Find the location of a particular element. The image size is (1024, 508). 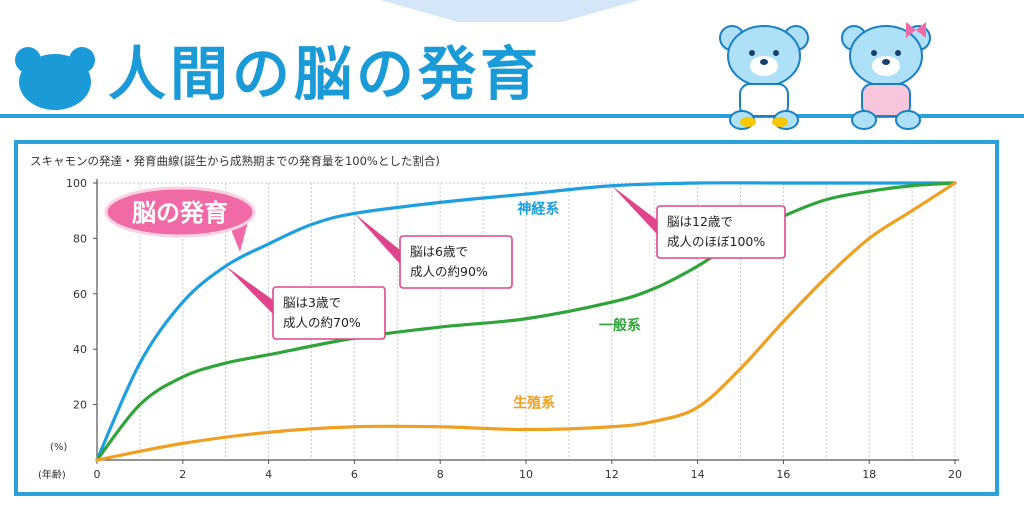

x-tick-label: 0 is located at coordinates (97, 474).